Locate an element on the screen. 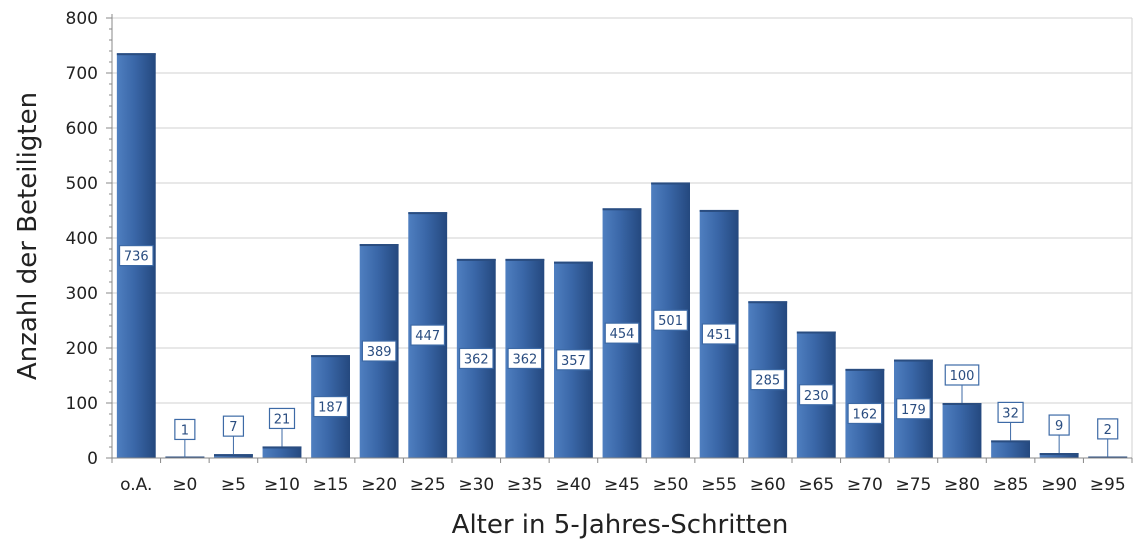 The width and height of the screenshot is (1138, 542). data-label-text: 7 is located at coordinates (233, 427).